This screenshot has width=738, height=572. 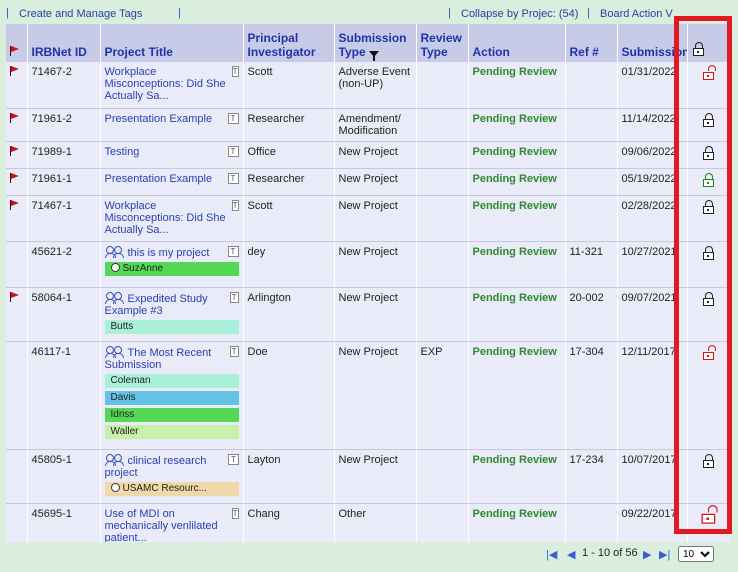 I want to click on ref-cell: 20-002, so click(x=591, y=314).